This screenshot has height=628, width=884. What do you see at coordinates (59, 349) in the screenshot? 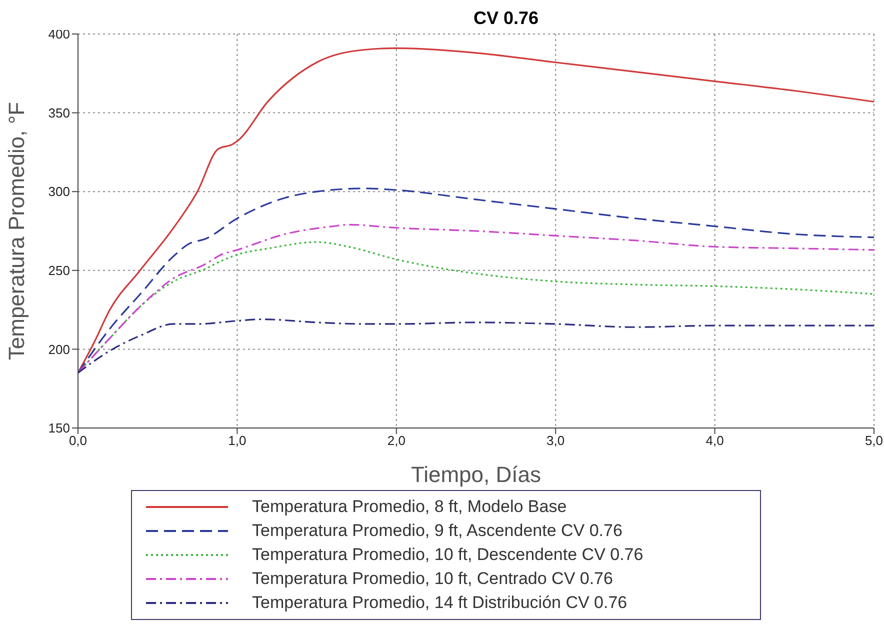
I see `y-tick-label: 200` at bounding box center [59, 349].